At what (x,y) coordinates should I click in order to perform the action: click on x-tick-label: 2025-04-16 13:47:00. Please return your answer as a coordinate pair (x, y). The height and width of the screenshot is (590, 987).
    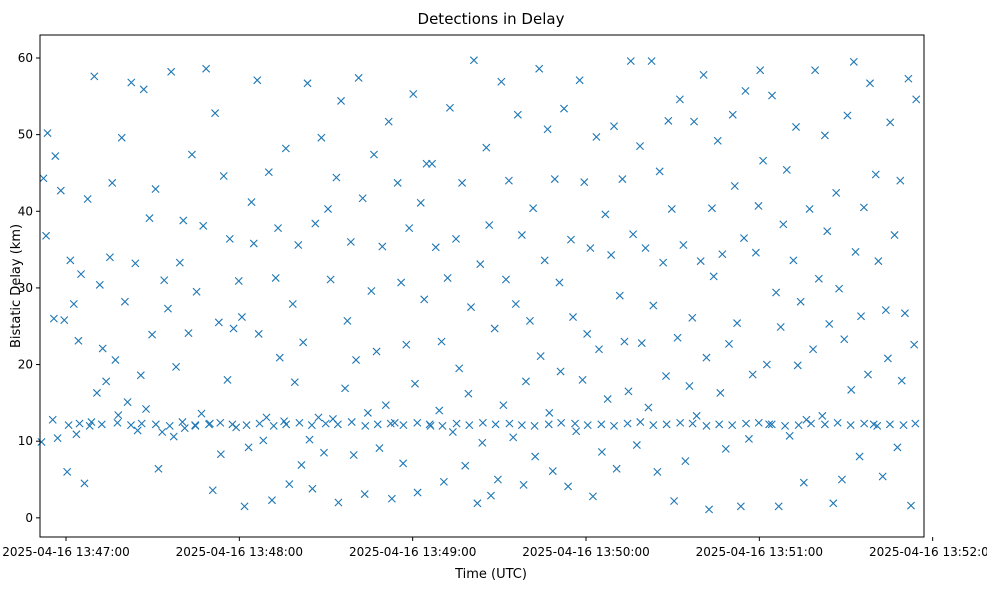
    Looking at the image, I should click on (65, 552).